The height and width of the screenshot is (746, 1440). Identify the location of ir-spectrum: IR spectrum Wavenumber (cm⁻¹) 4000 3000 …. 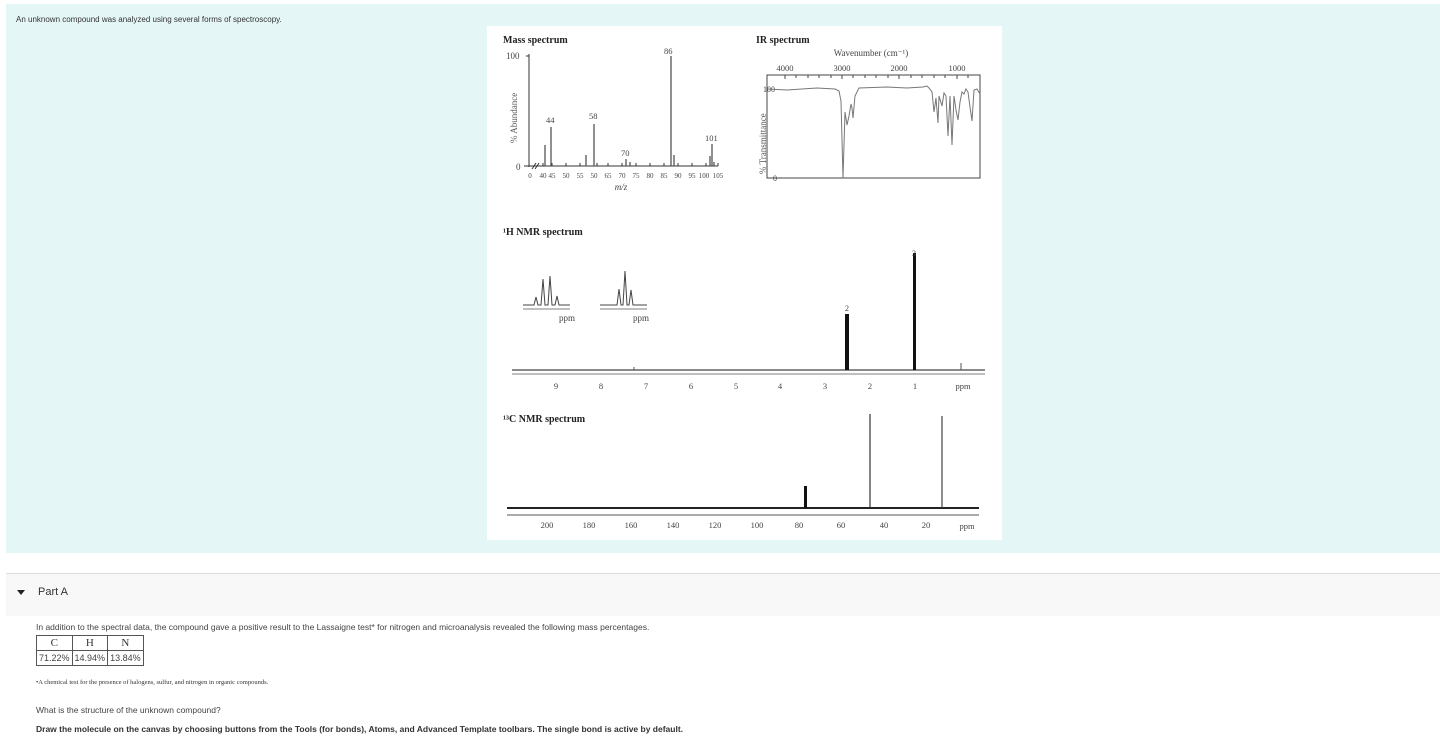
(868, 109).